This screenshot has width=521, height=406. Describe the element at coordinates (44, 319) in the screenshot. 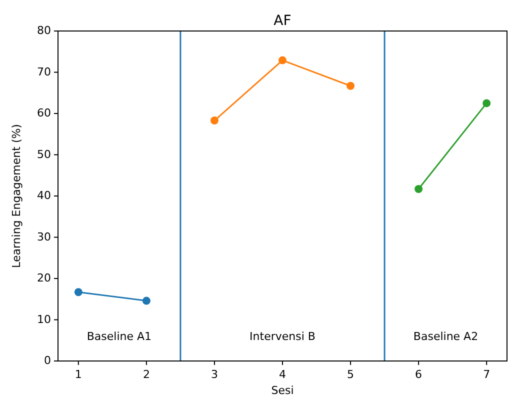

I see `y-tick-label: 10` at that location.